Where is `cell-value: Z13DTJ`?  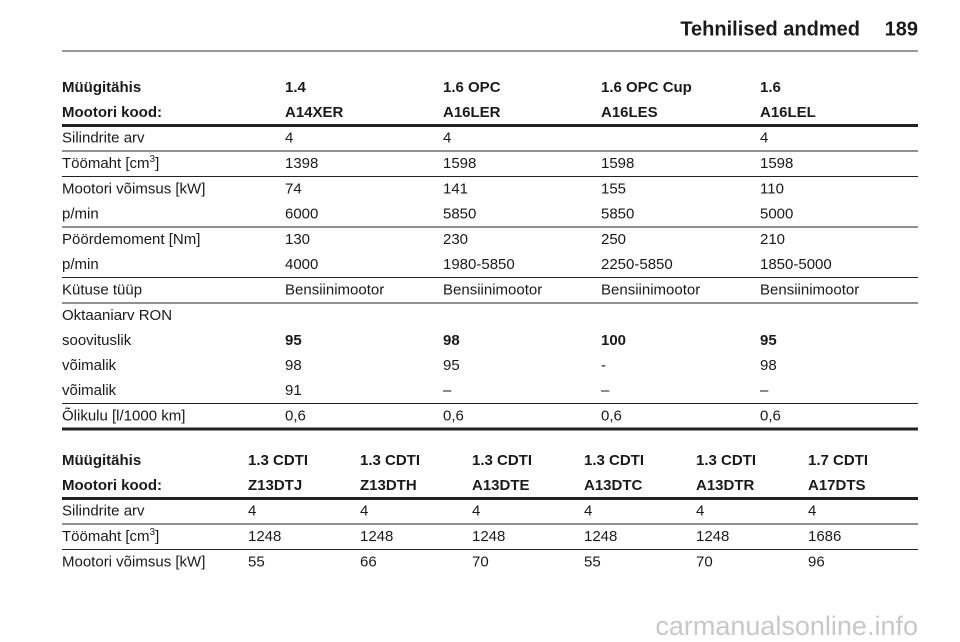 cell-value: Z13DTJ is located at coordinates (275, 485).